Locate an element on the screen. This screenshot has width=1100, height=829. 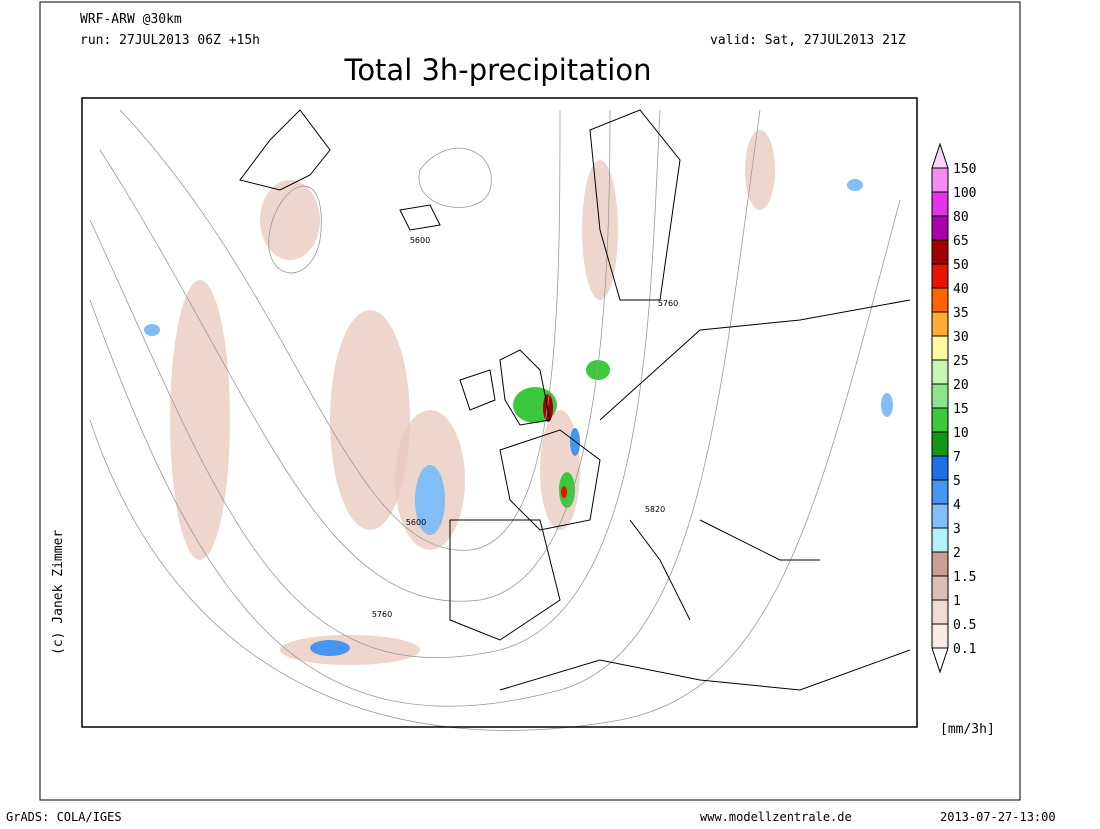
title: Total 3h-precipitation is located at coordinates (498, 70).